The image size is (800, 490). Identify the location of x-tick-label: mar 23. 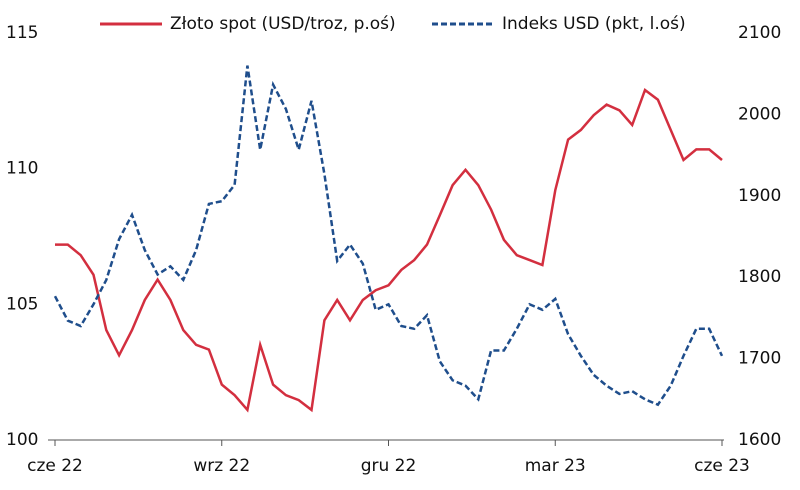
(555, 466).